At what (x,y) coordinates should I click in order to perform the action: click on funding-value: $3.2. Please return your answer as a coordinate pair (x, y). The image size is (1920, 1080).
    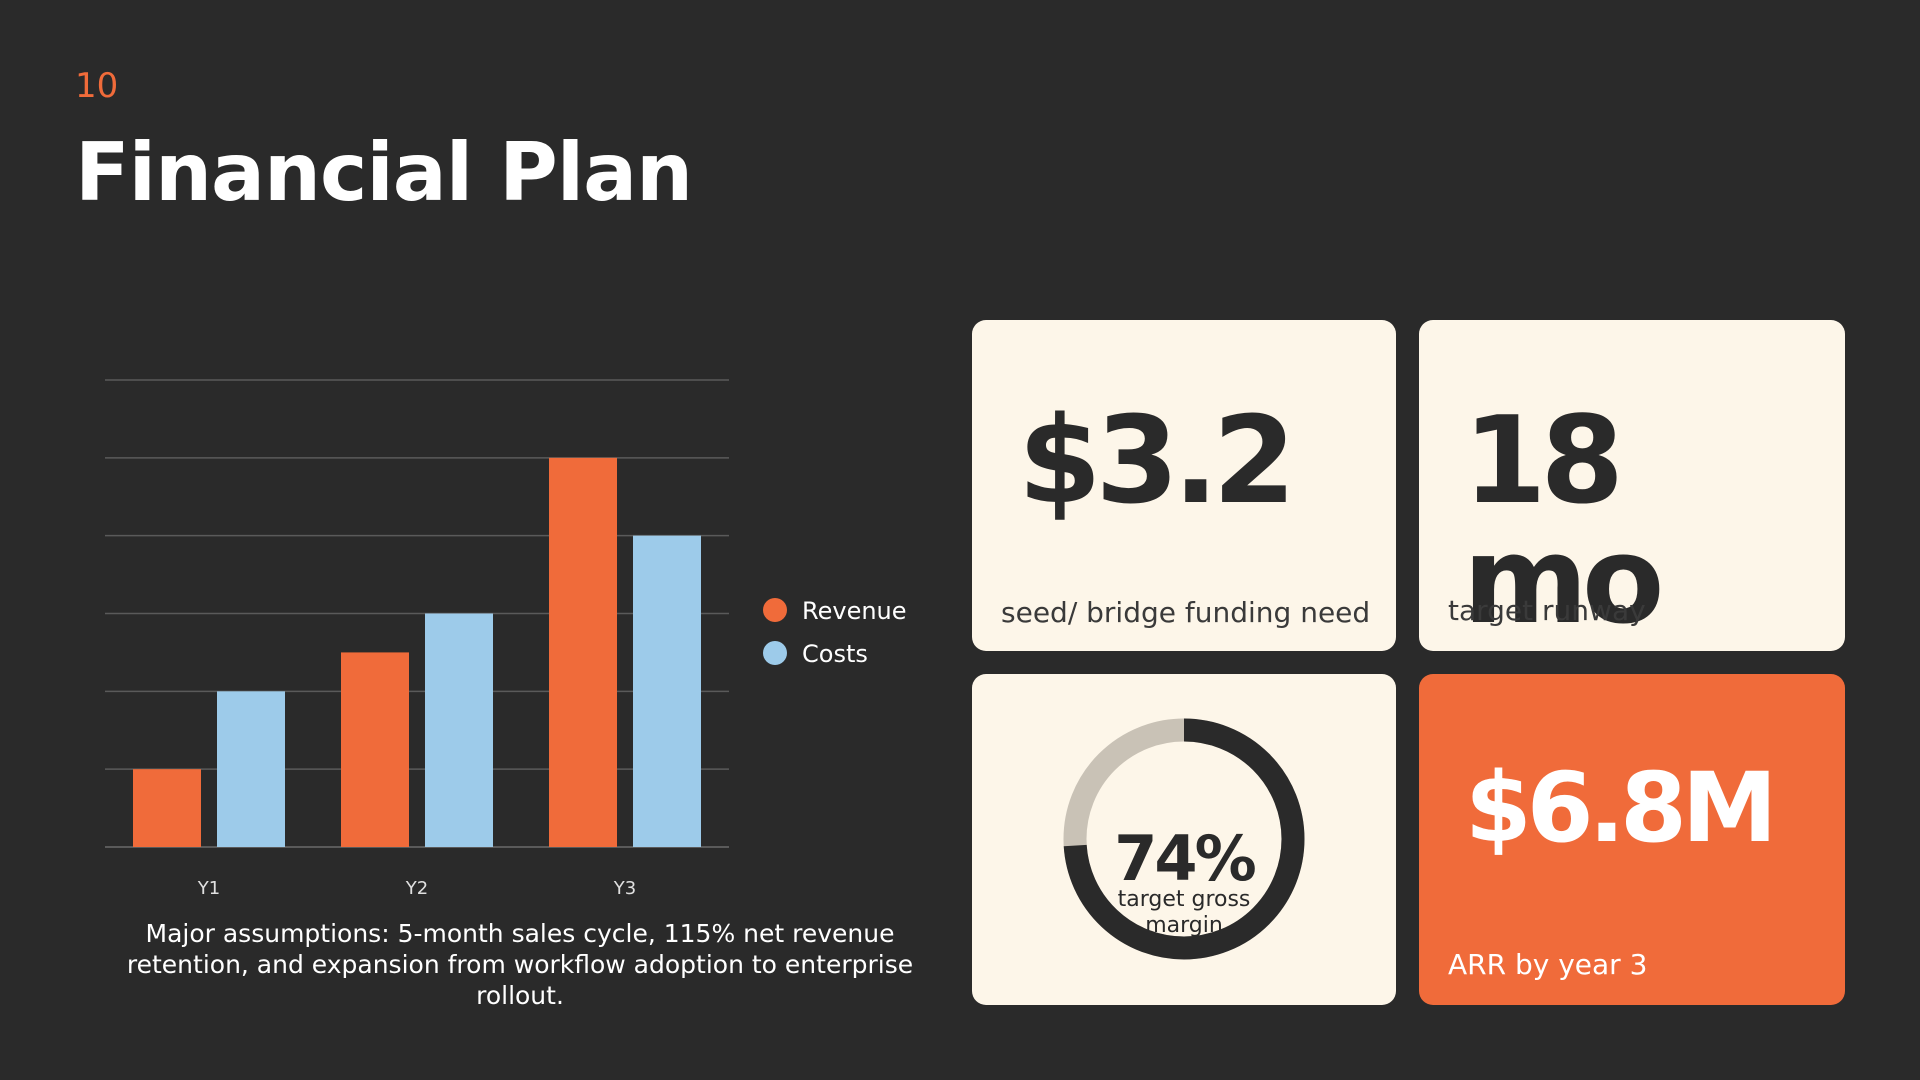
    Looking at the image, I should click on (1157, 461).